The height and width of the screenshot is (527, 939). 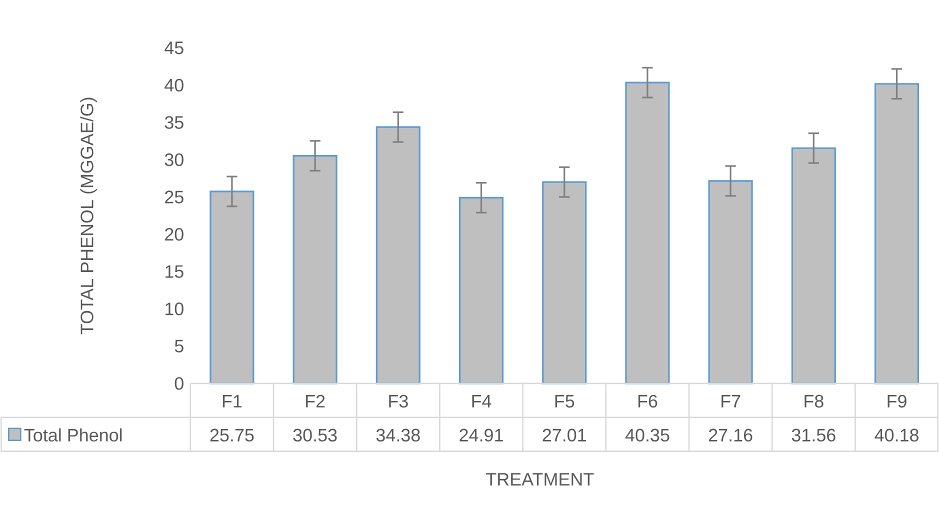 I want to click on x-tick-label: F6, so click(x=648, y=401).